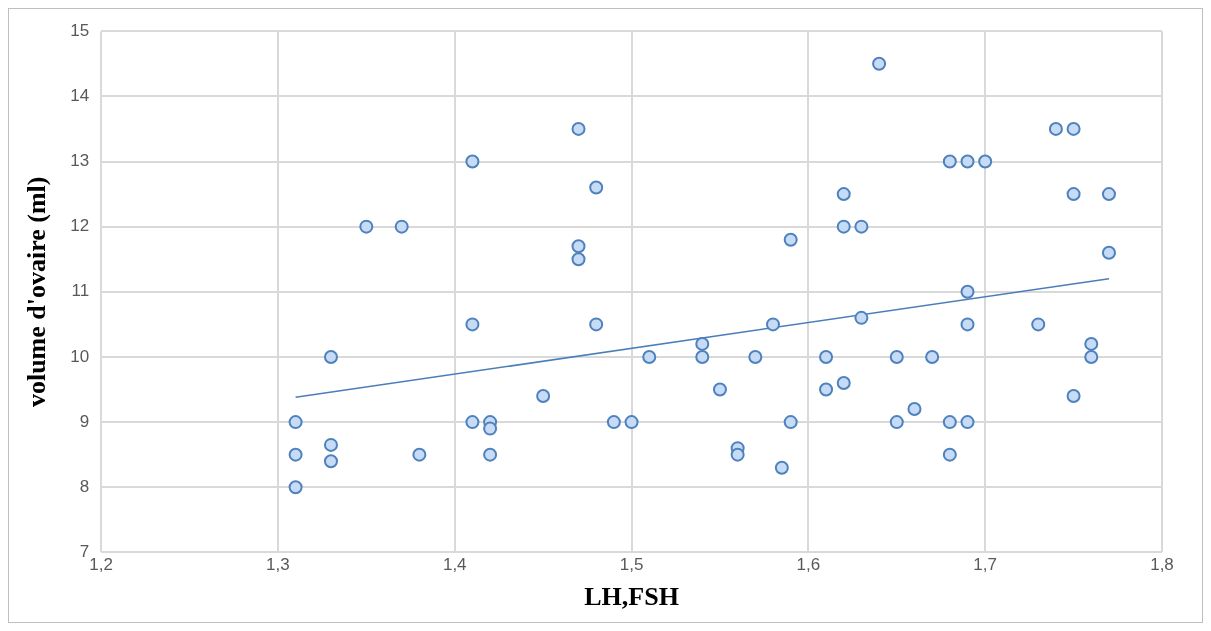  What do you see at coordinates (1162, 565) in the screenshot?
I see `x-tick-label: 1,8` at bounding box center [1162, 565].